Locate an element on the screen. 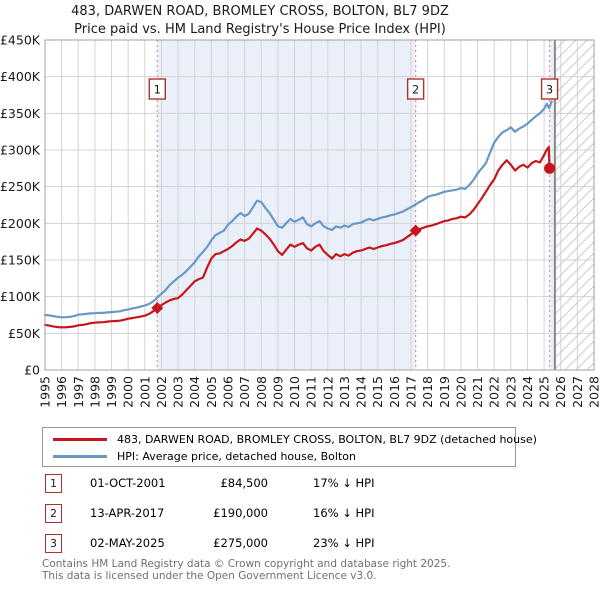 The width and height of the screenshot is (600, 590). x-axis-label: 2027 is located at coordinates (577, 392).